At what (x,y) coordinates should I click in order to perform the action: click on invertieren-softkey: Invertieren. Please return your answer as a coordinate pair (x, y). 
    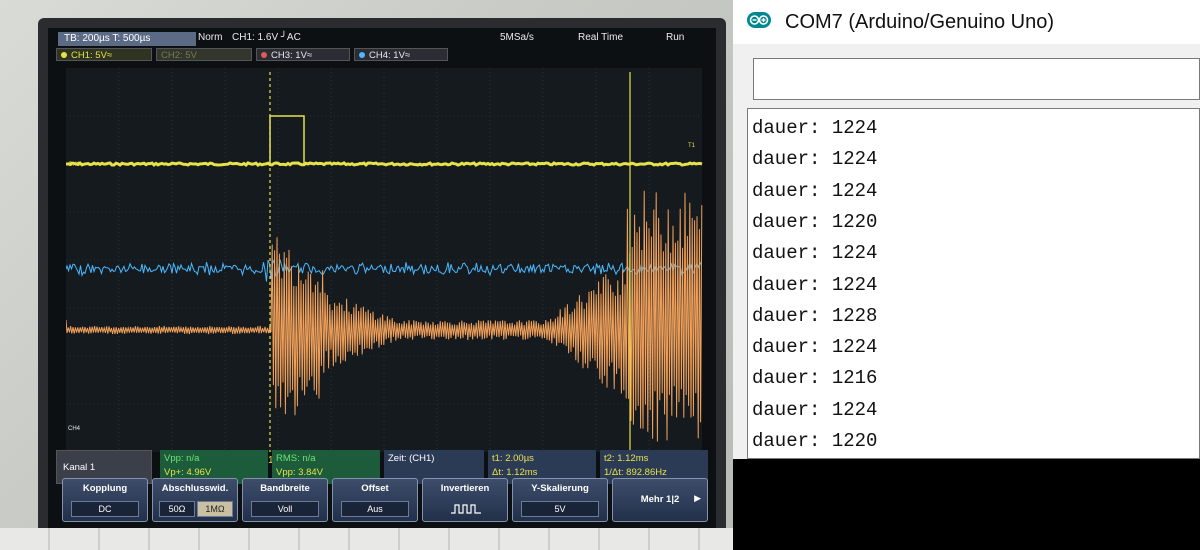
    Looking at the image, I should click on (465, 500).